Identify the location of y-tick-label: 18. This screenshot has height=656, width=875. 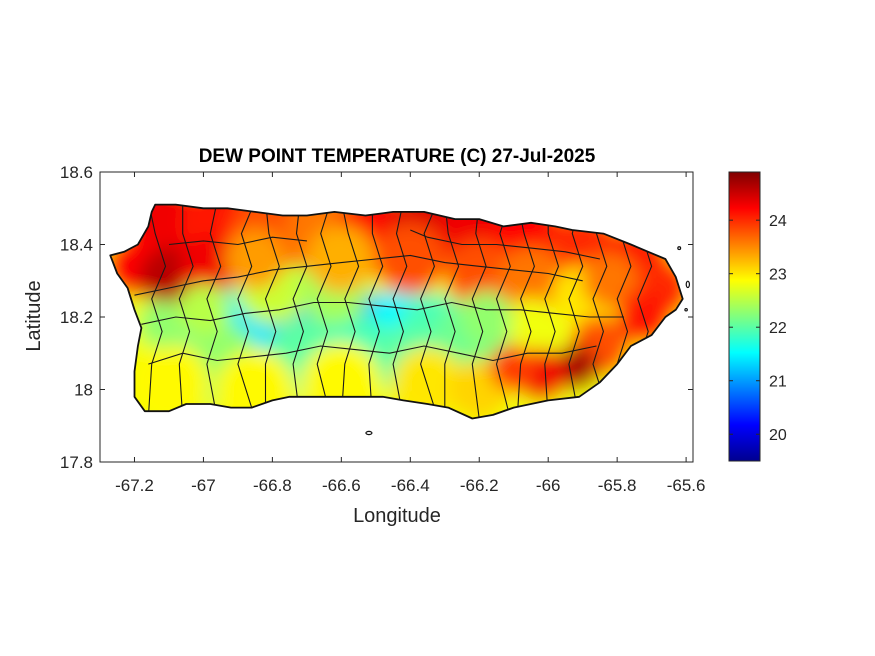
(83, 390).